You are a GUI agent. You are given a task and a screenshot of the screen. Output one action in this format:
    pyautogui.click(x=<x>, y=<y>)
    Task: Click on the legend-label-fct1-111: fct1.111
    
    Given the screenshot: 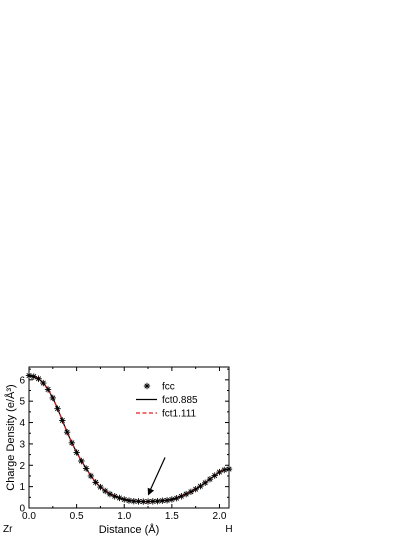 What is the action you would take?
    pyautogui.click(x=179, y=414)
    